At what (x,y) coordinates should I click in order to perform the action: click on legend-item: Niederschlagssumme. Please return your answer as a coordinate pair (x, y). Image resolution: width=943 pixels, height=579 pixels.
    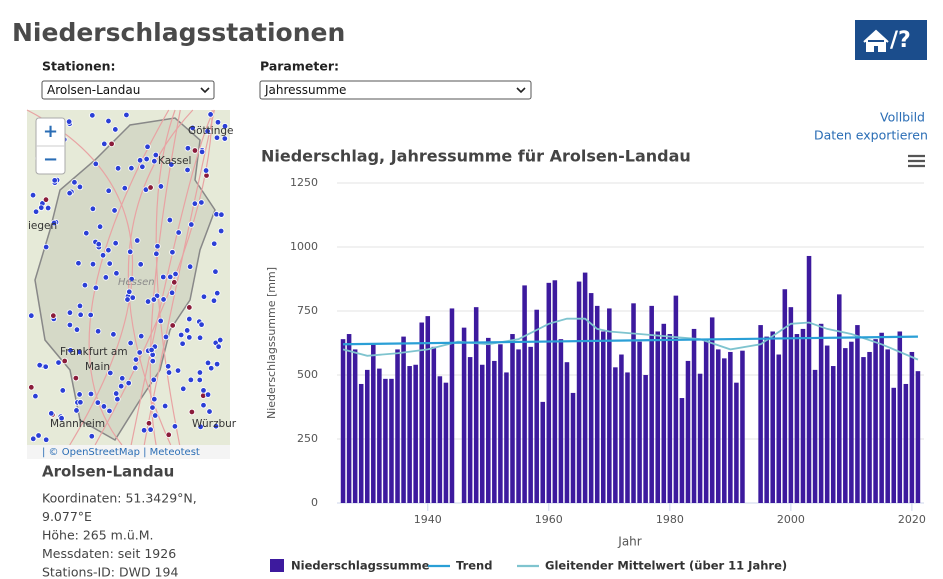
    Looking at the image, I should click on (350, 566).